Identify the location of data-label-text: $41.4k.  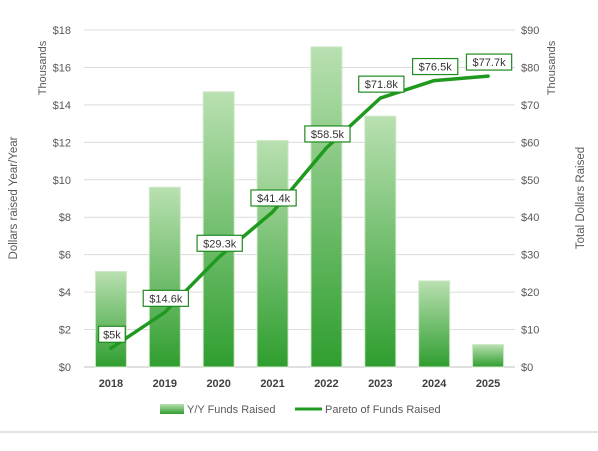
(274, 199).